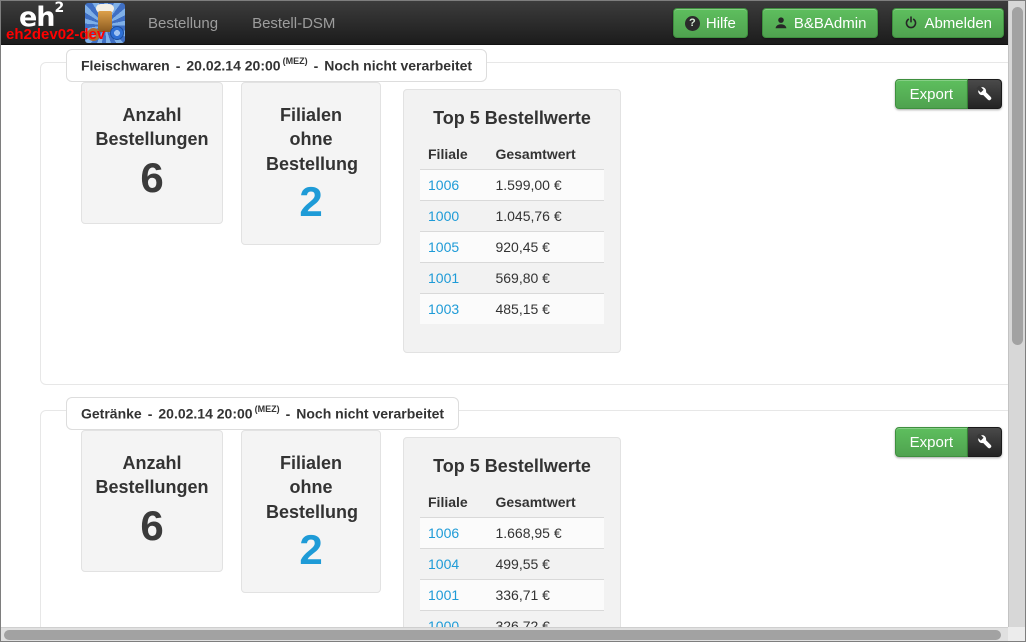 This screenshot has width=1026, height=642. What do you see at coordinates (105, 8) in the screenshot?
I see `beer-foam-shape` at bounding box center [105, 8].